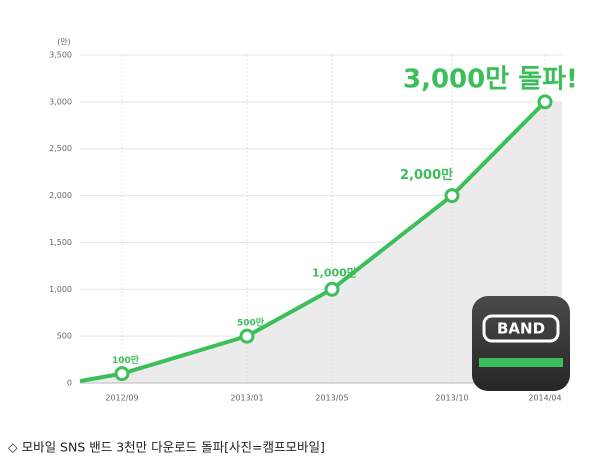 Image resolution: width=612 pixels, height=463 pixels. What do you see at coordinates (121, 398) in the screenshot?
I see `x-tick-label: 2012/09` at bounding box center [121, 398].